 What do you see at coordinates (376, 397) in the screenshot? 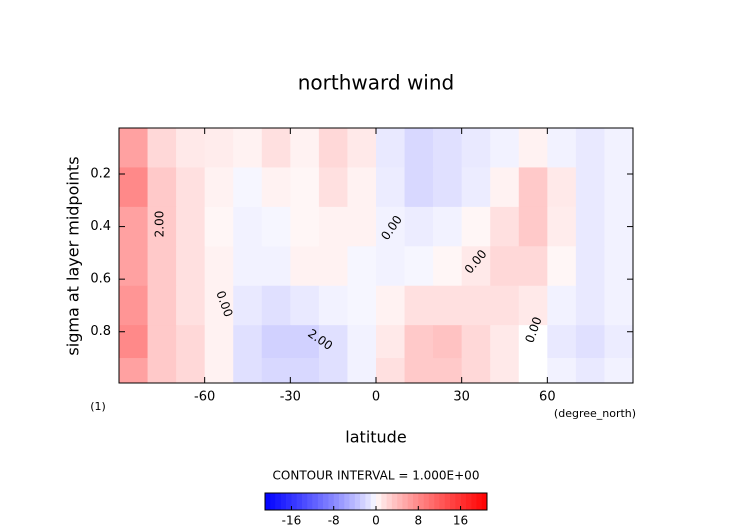
I see `x-tick-label: 0` at bounding box center [376, 397].